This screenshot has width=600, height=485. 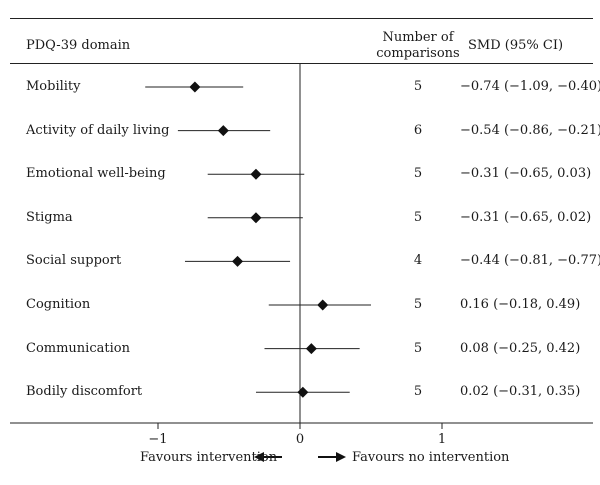 I want to click on comparisons-count: 4, so click(x=418, y=261).